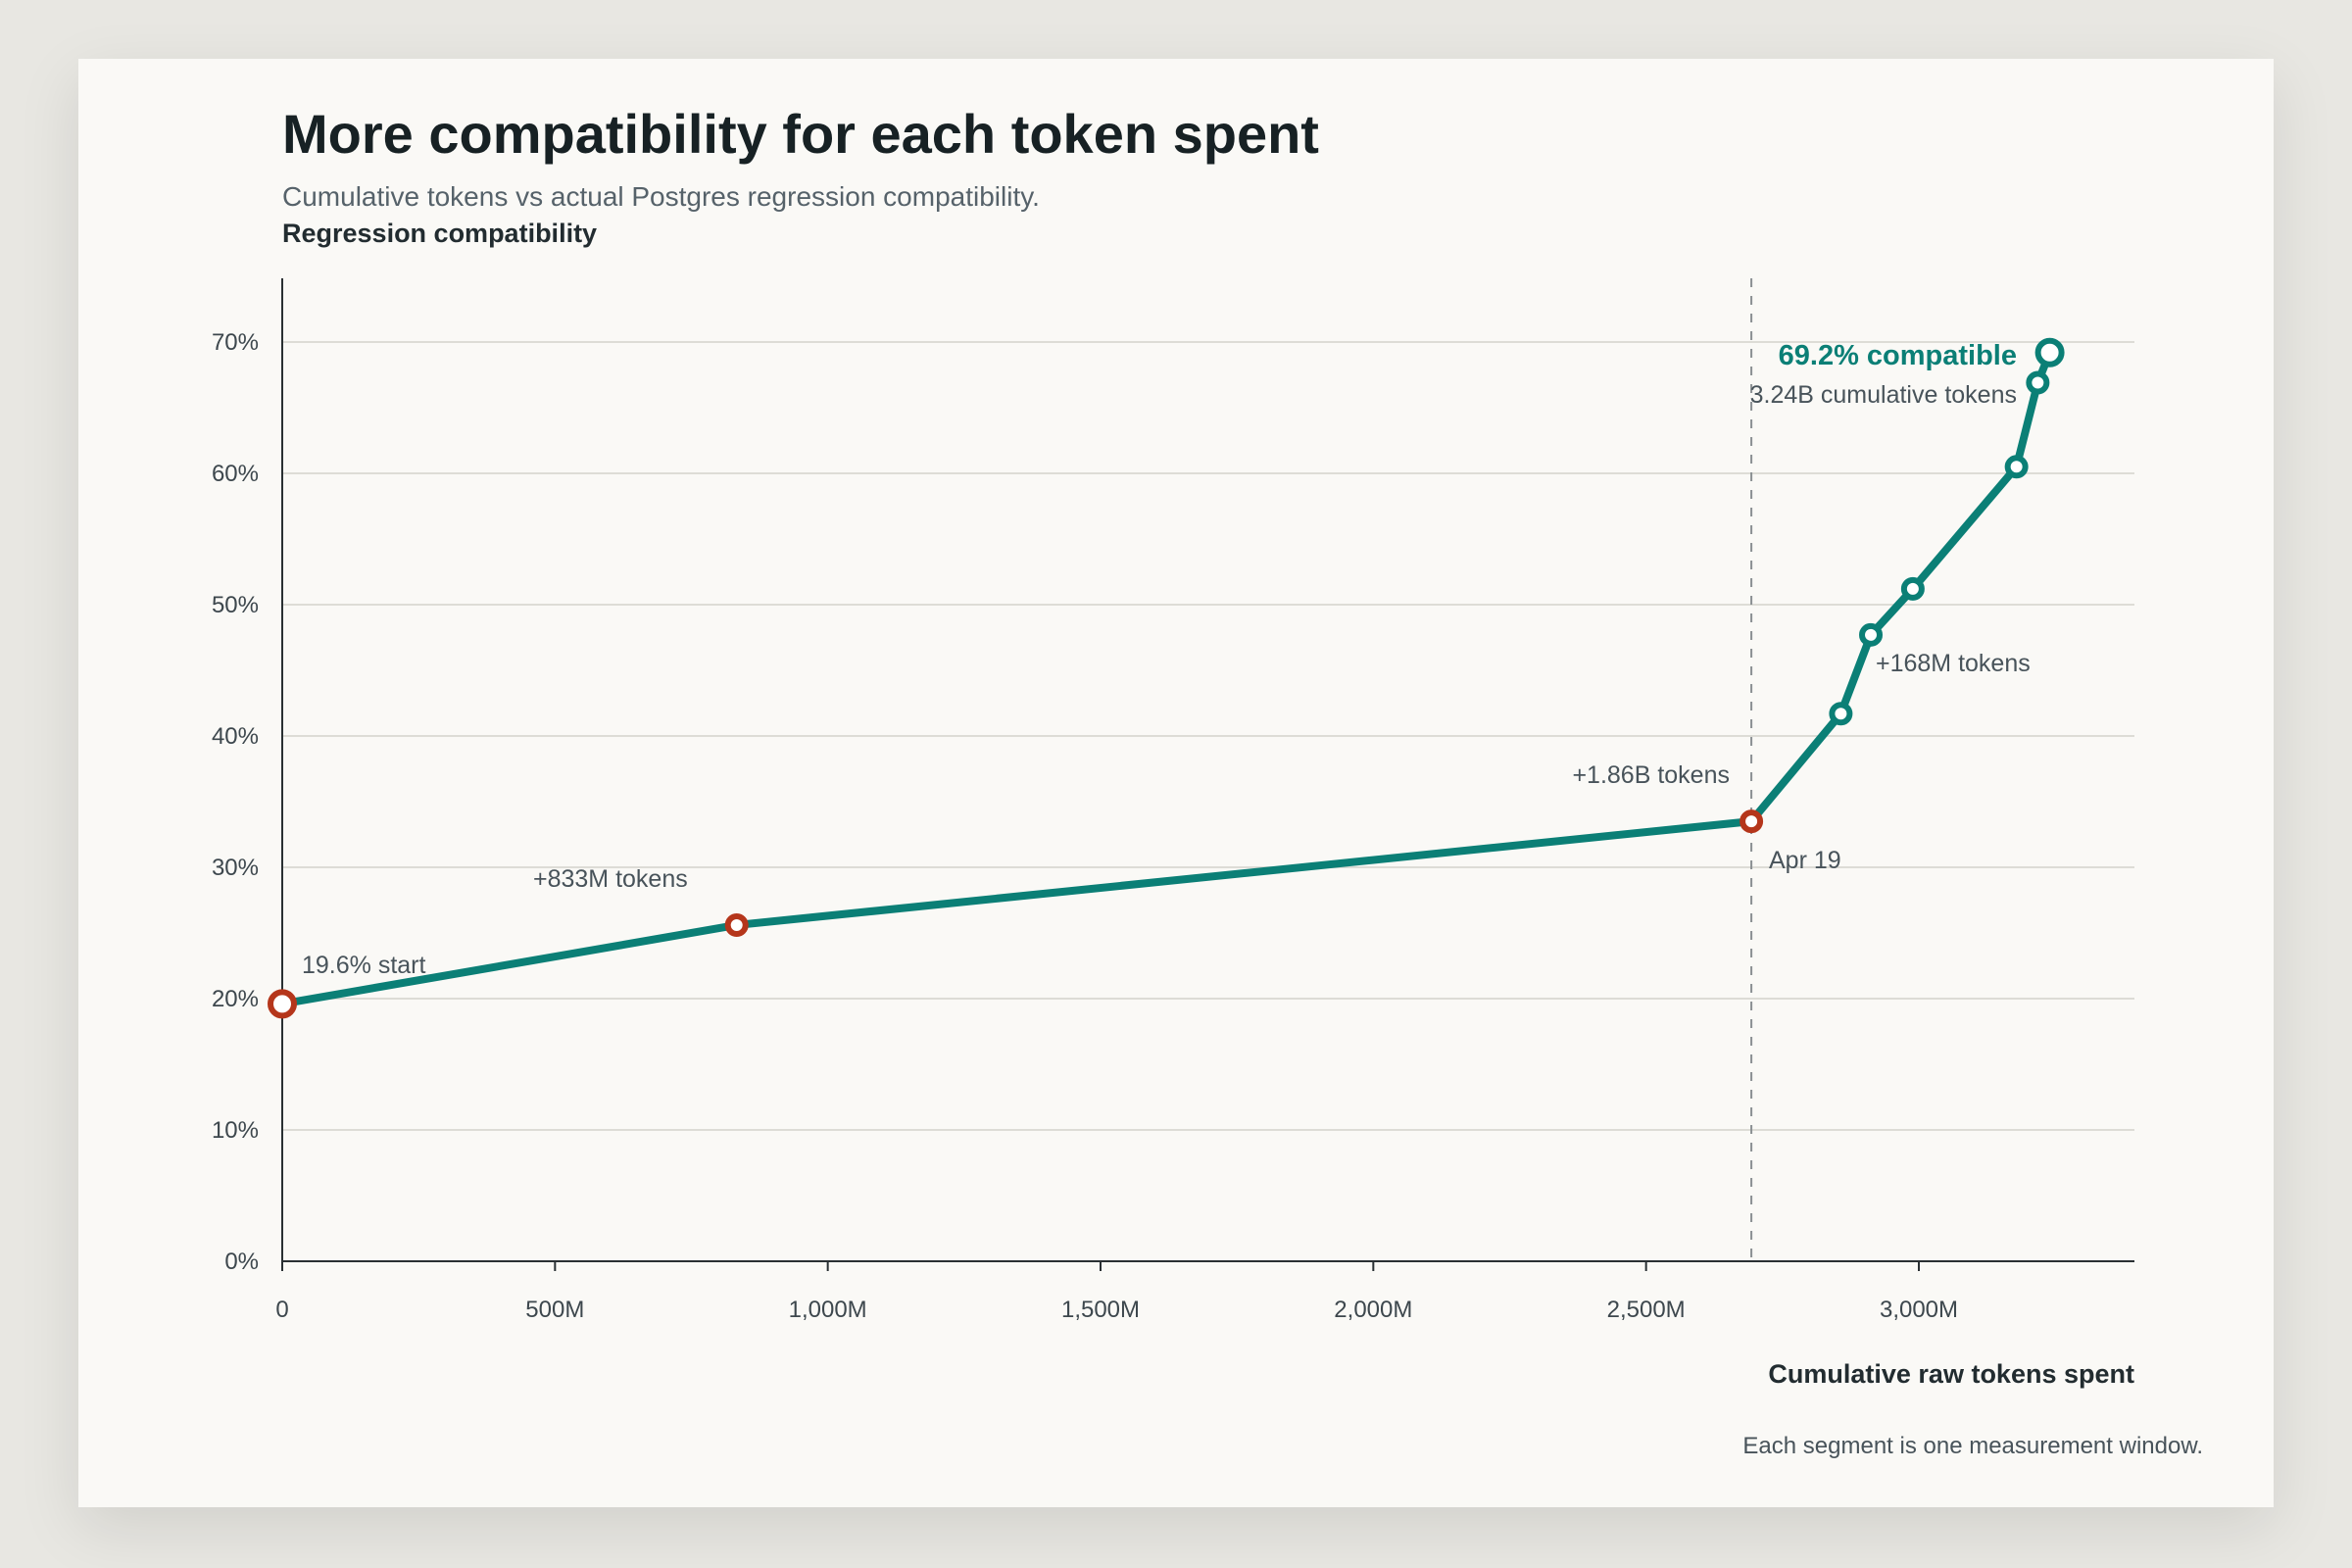  Describe the element at coordinates (439, 233) in the screenshot. I see `y-axis-label: Regression compatibility` at that location.